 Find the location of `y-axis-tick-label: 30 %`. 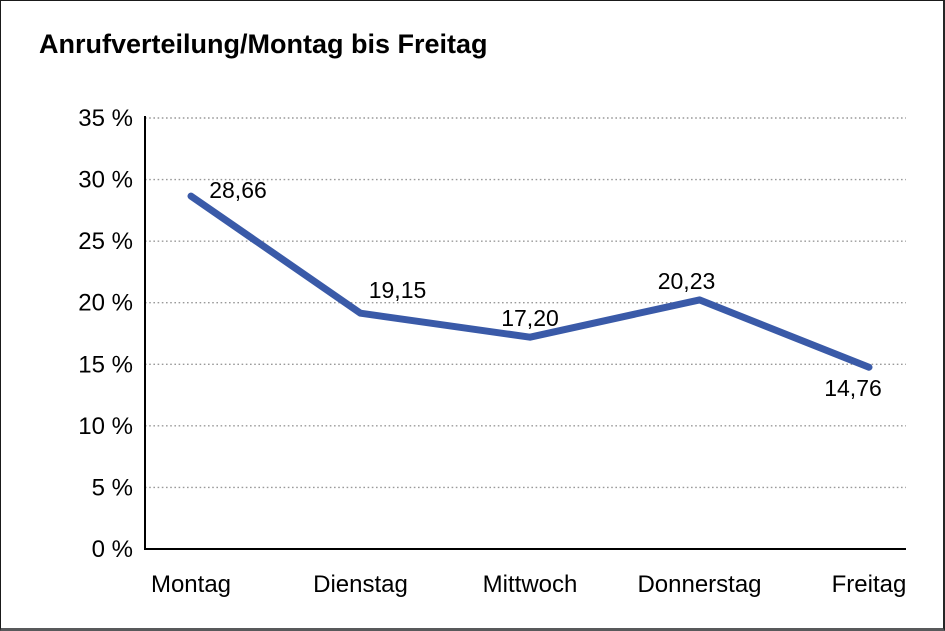

y-axis-tick-label: 30 % is located at coordinates (105, 180).